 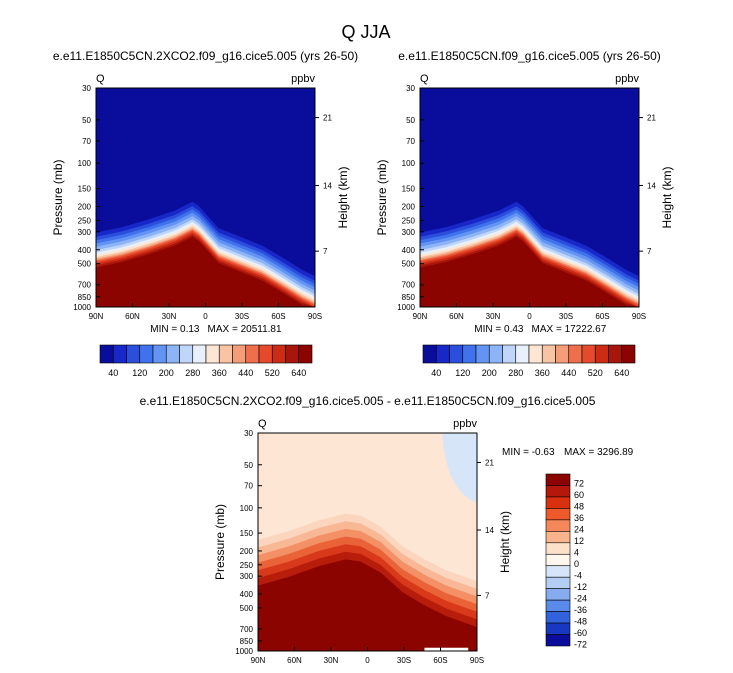 I want to click on colorbar-label: -72, so click(x=580, y=644).